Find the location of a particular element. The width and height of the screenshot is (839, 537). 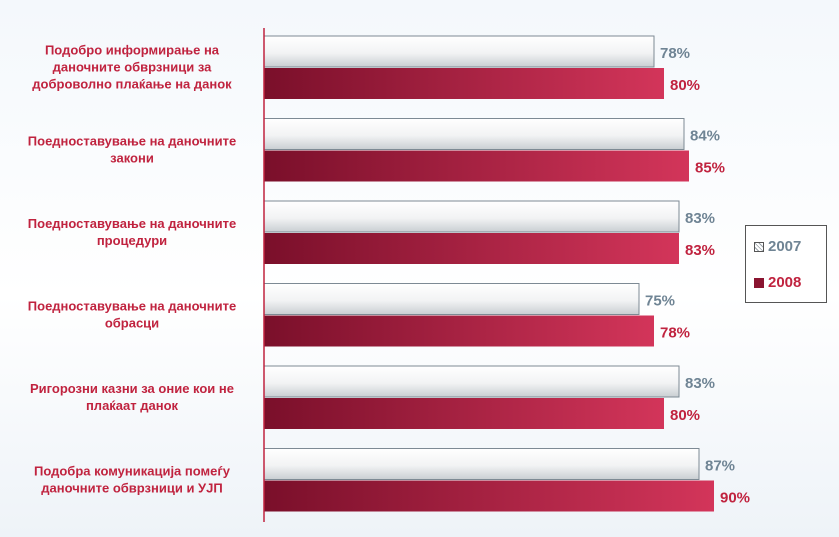

category-label: Подобро информирање на is located at coordinates (132, 50).